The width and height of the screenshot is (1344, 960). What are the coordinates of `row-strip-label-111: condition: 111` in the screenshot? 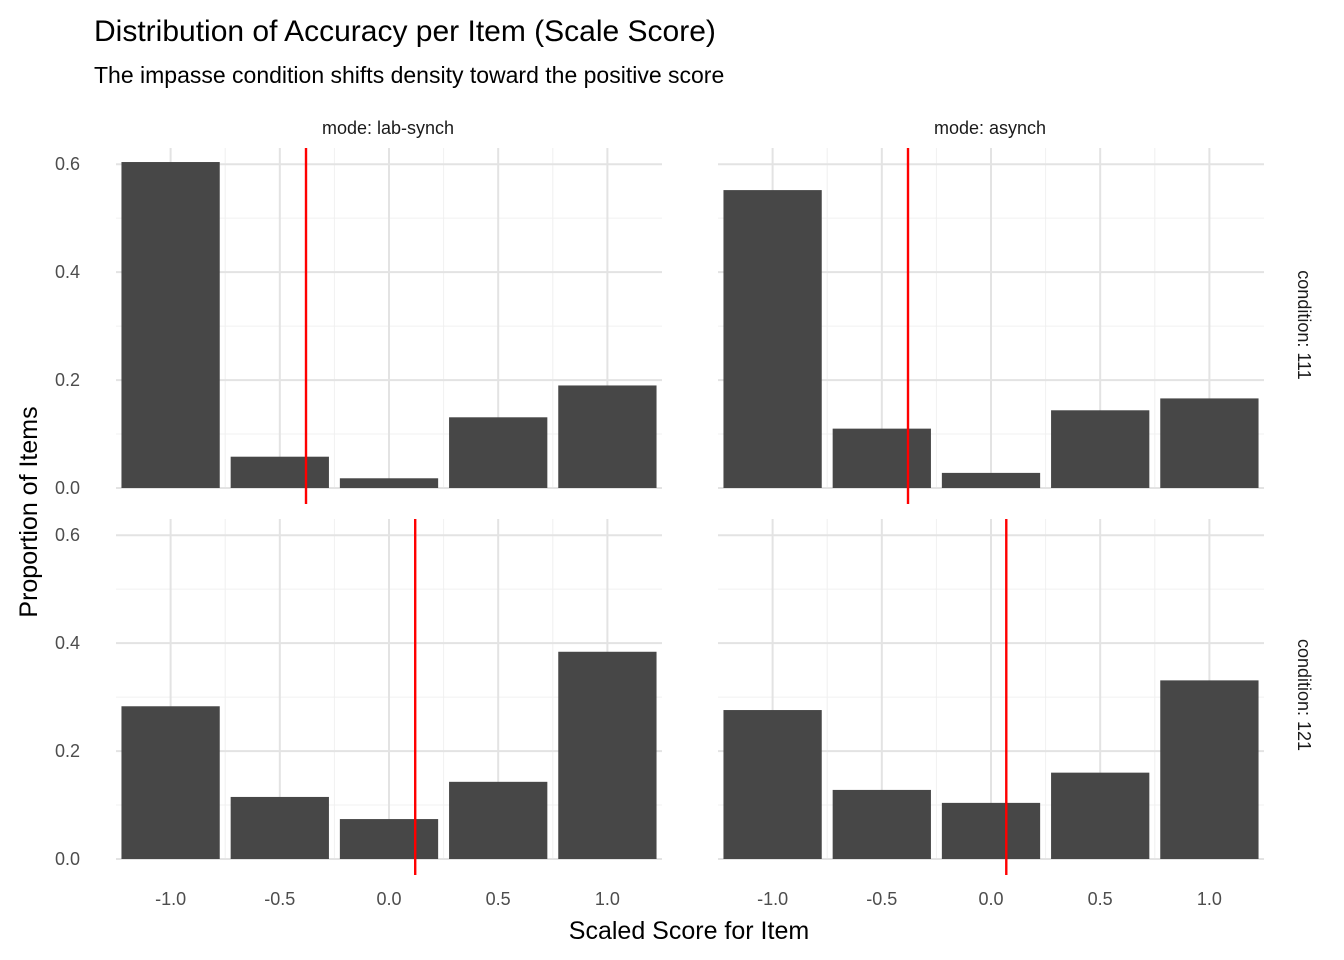 It's located at (1304, 324).